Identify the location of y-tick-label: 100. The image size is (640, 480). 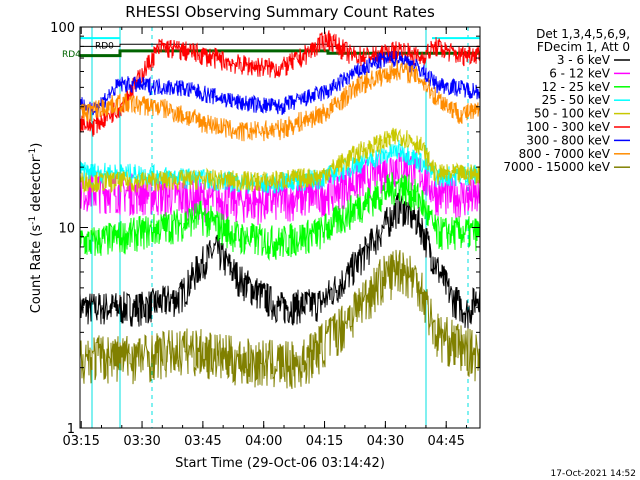
(62, 28).